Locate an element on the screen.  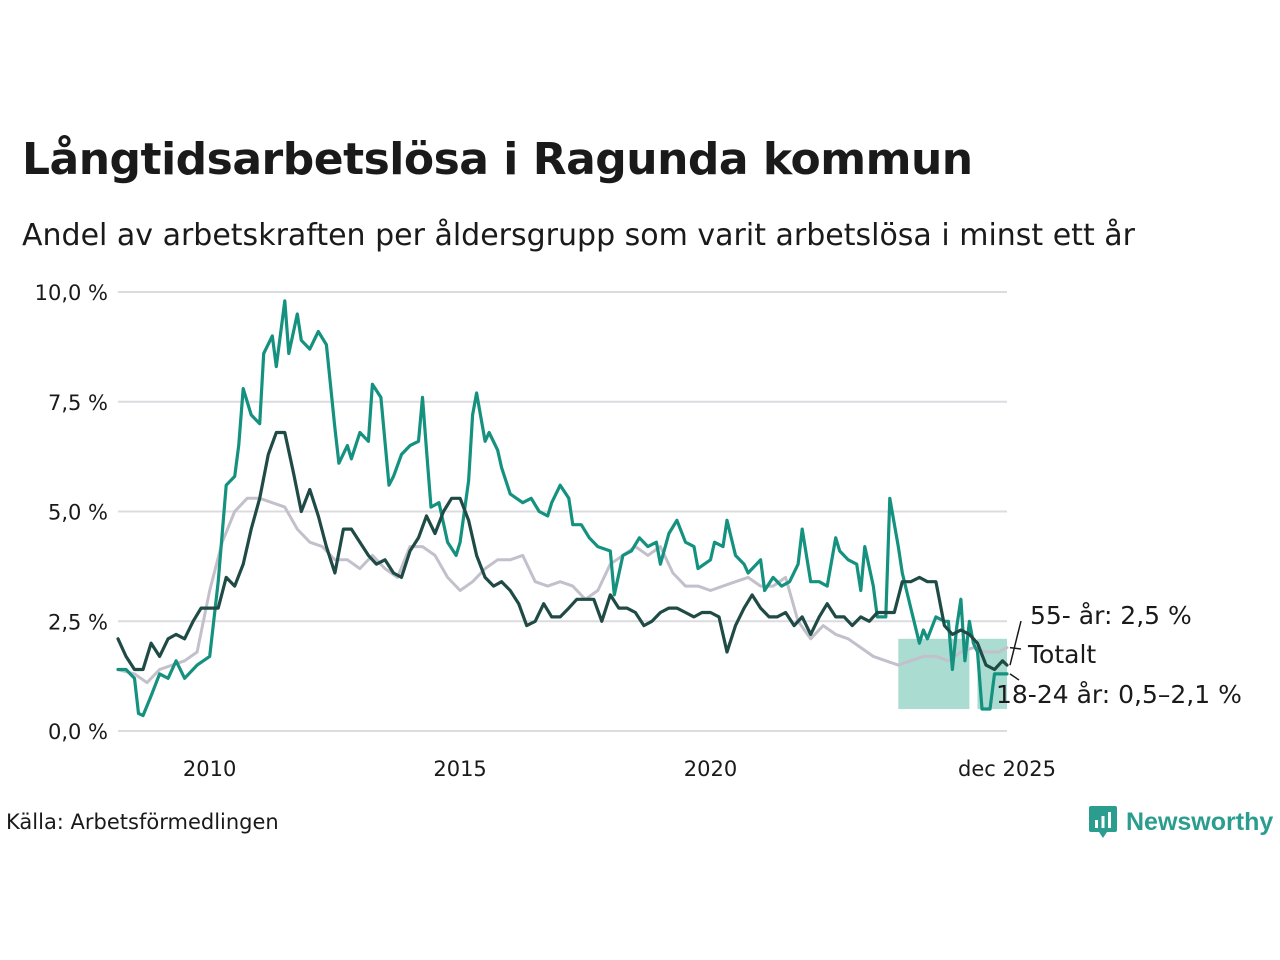
x-tick-label: 2020 is located at coordinates (710, 769).